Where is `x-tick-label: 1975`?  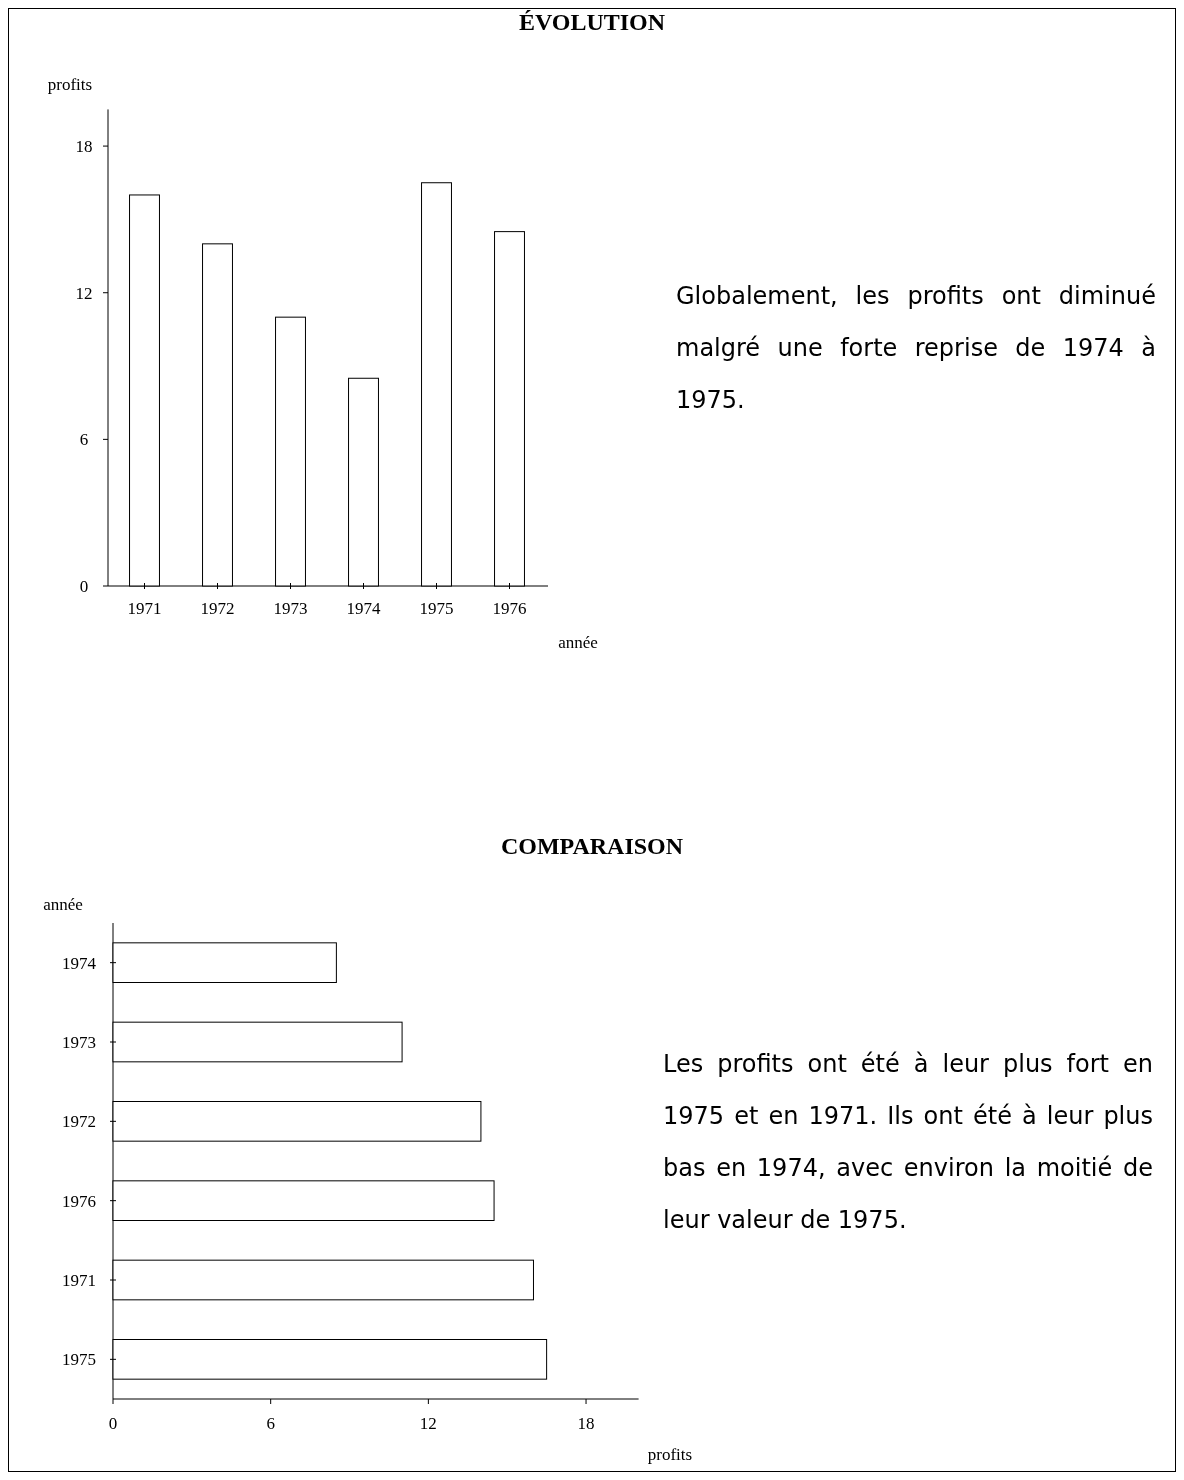
x-tick-label: 1975 is located at coordinates (436, 608).